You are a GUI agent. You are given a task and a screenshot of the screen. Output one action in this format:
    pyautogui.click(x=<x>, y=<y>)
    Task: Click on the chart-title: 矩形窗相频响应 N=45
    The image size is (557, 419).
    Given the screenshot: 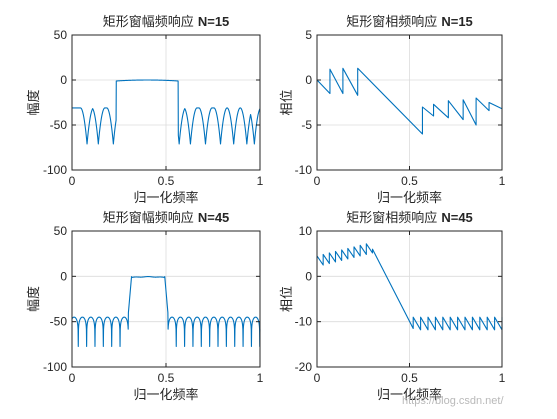 What is the action you would take?
    pyautogui.click(x=409, y=218)
    